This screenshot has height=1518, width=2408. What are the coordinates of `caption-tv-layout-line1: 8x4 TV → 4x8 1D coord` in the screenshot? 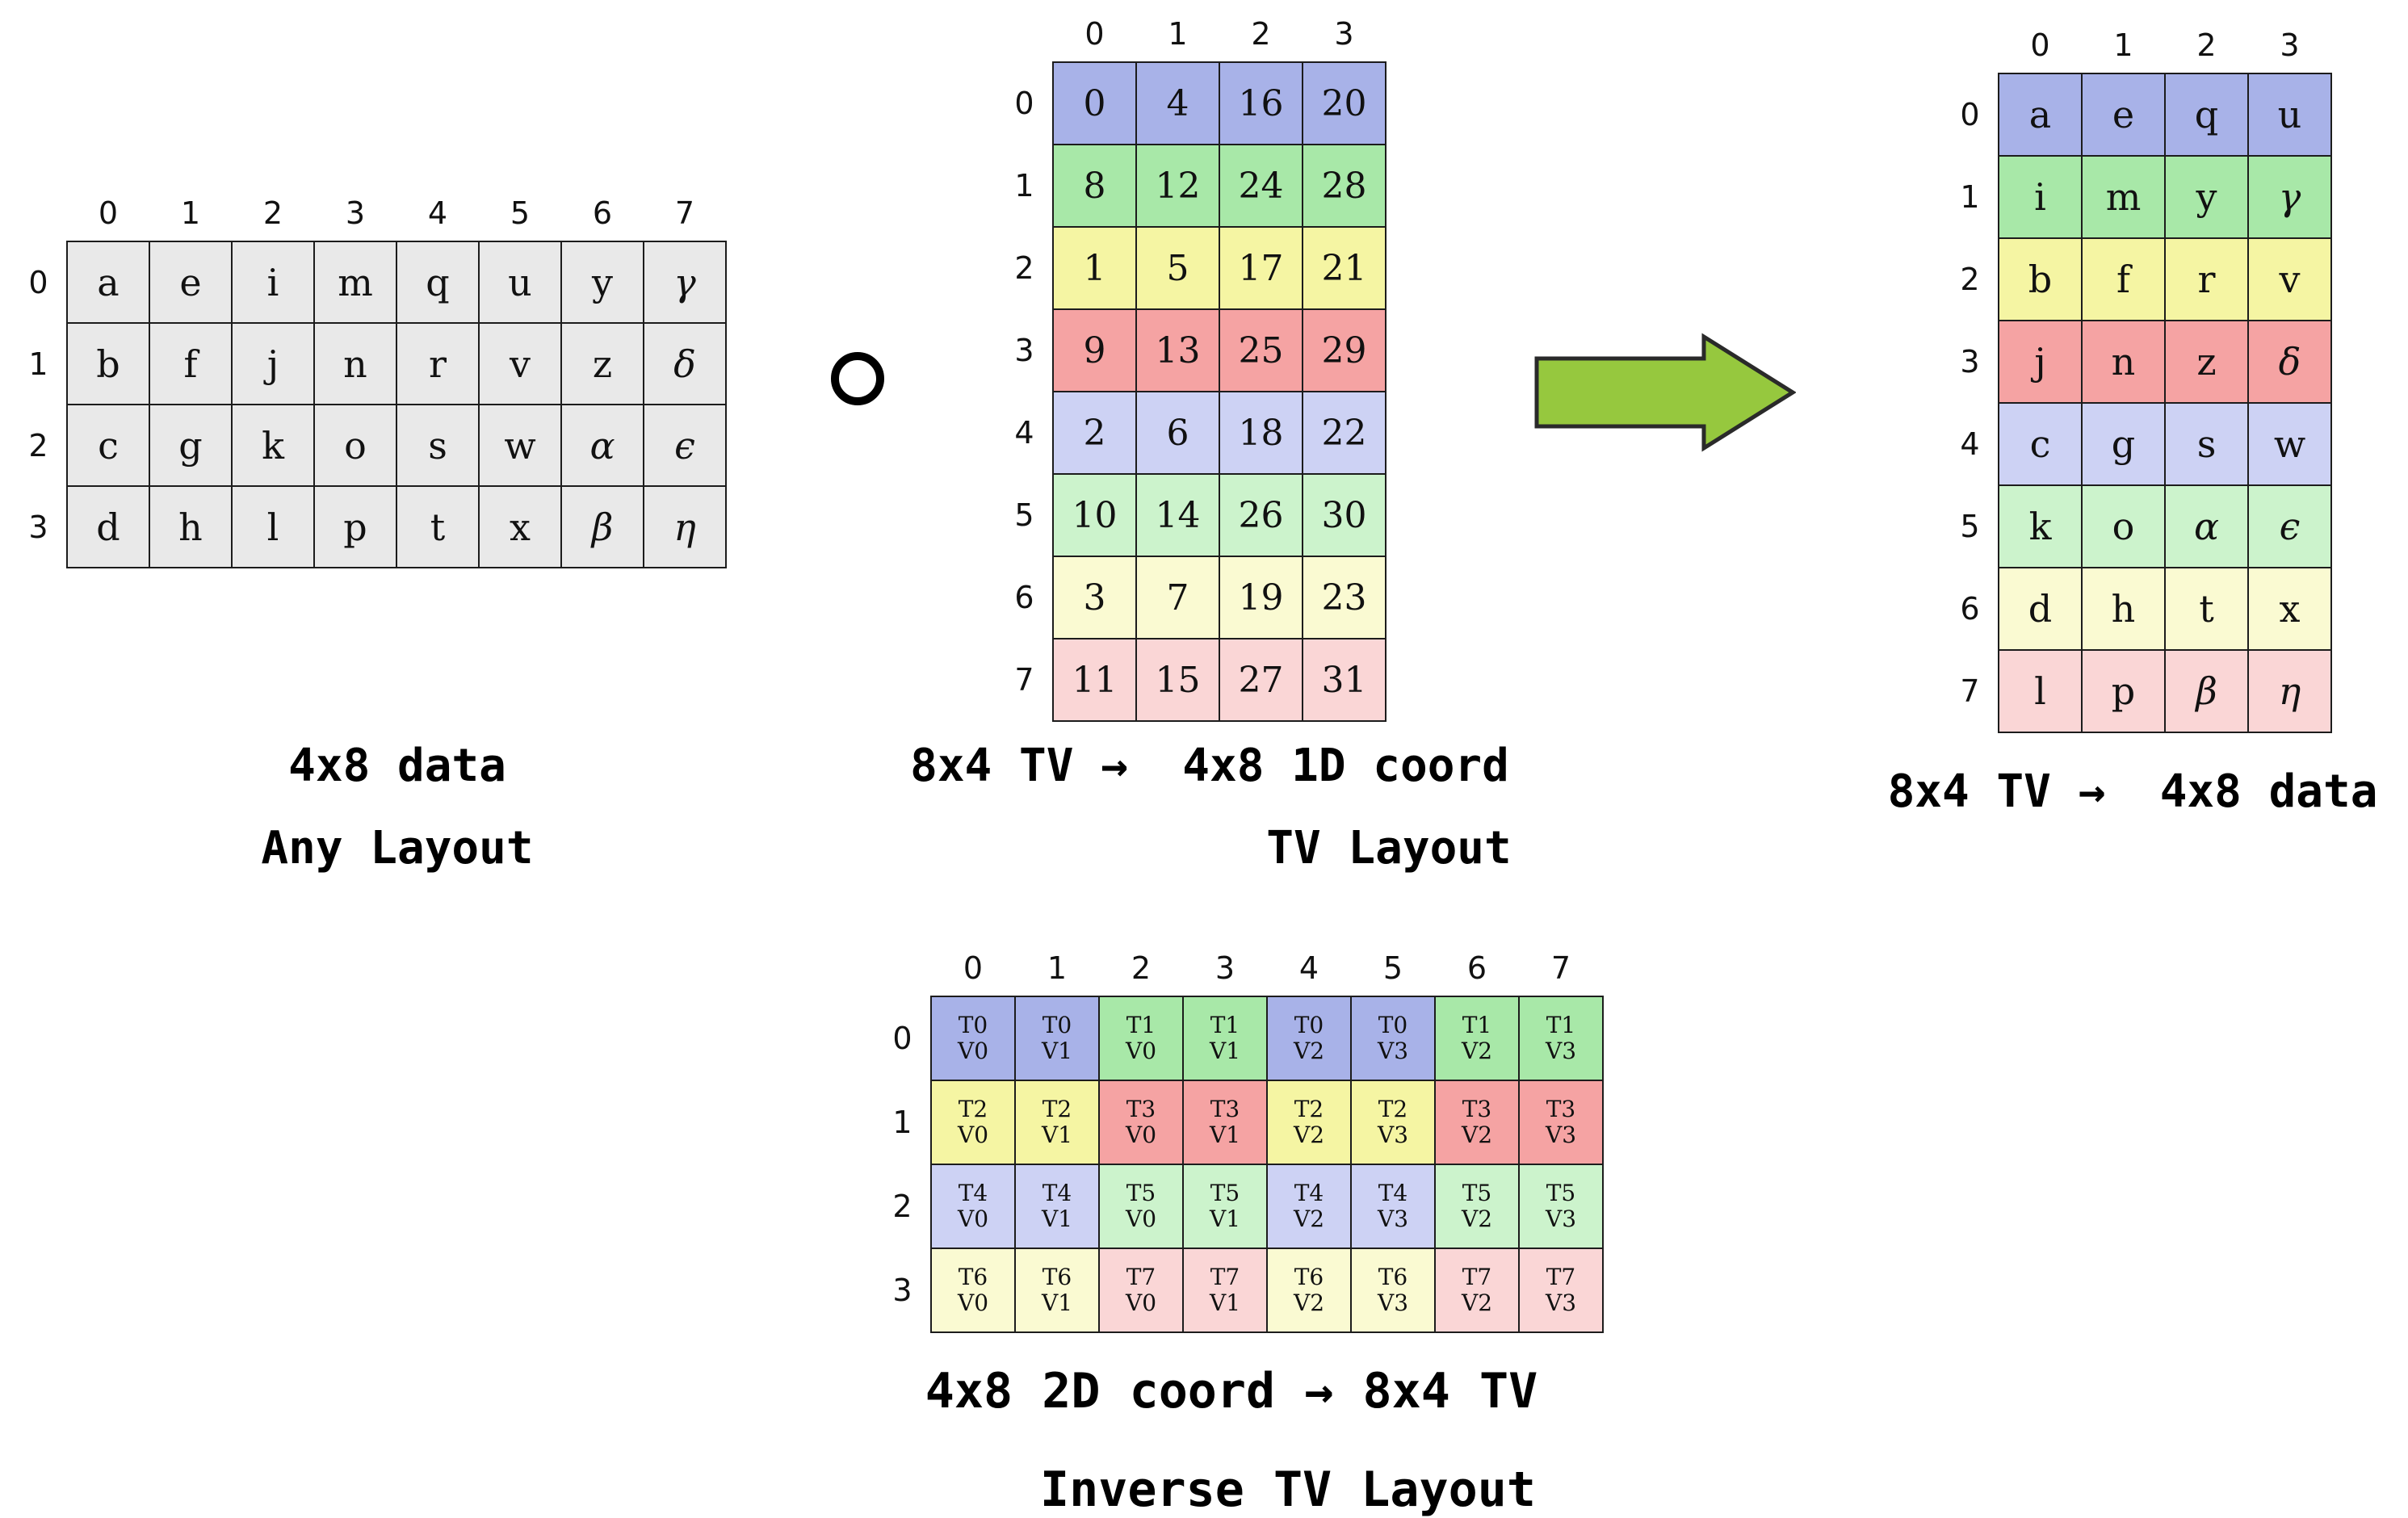 It's located at (1209, 766).